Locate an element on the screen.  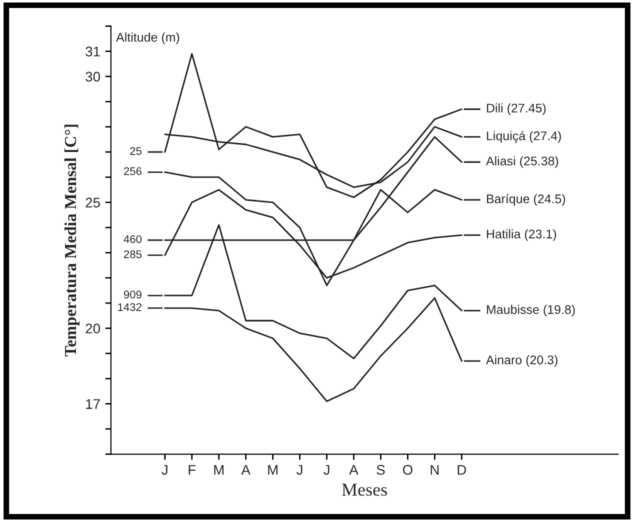
y-tick-label: 20 is located at coordinates (93, 329).